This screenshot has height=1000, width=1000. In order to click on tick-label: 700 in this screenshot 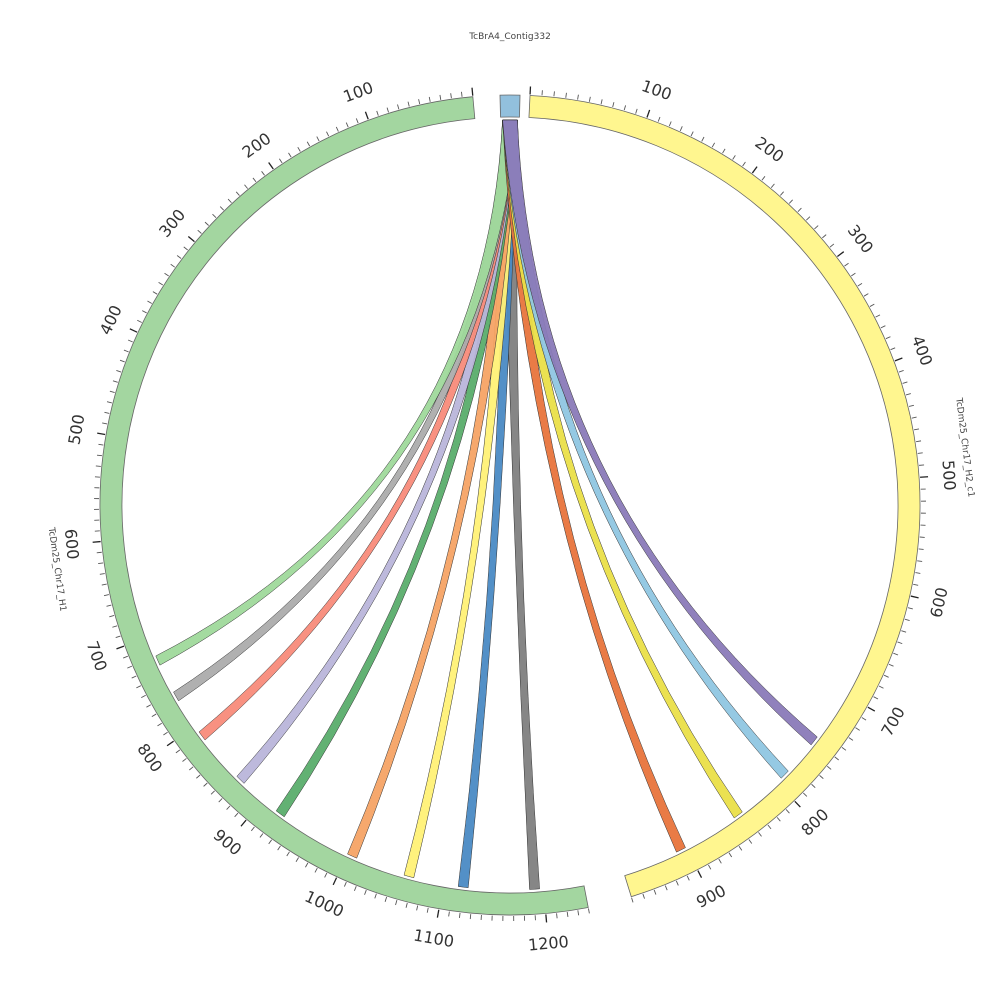, I will do `click(97, 656)`.